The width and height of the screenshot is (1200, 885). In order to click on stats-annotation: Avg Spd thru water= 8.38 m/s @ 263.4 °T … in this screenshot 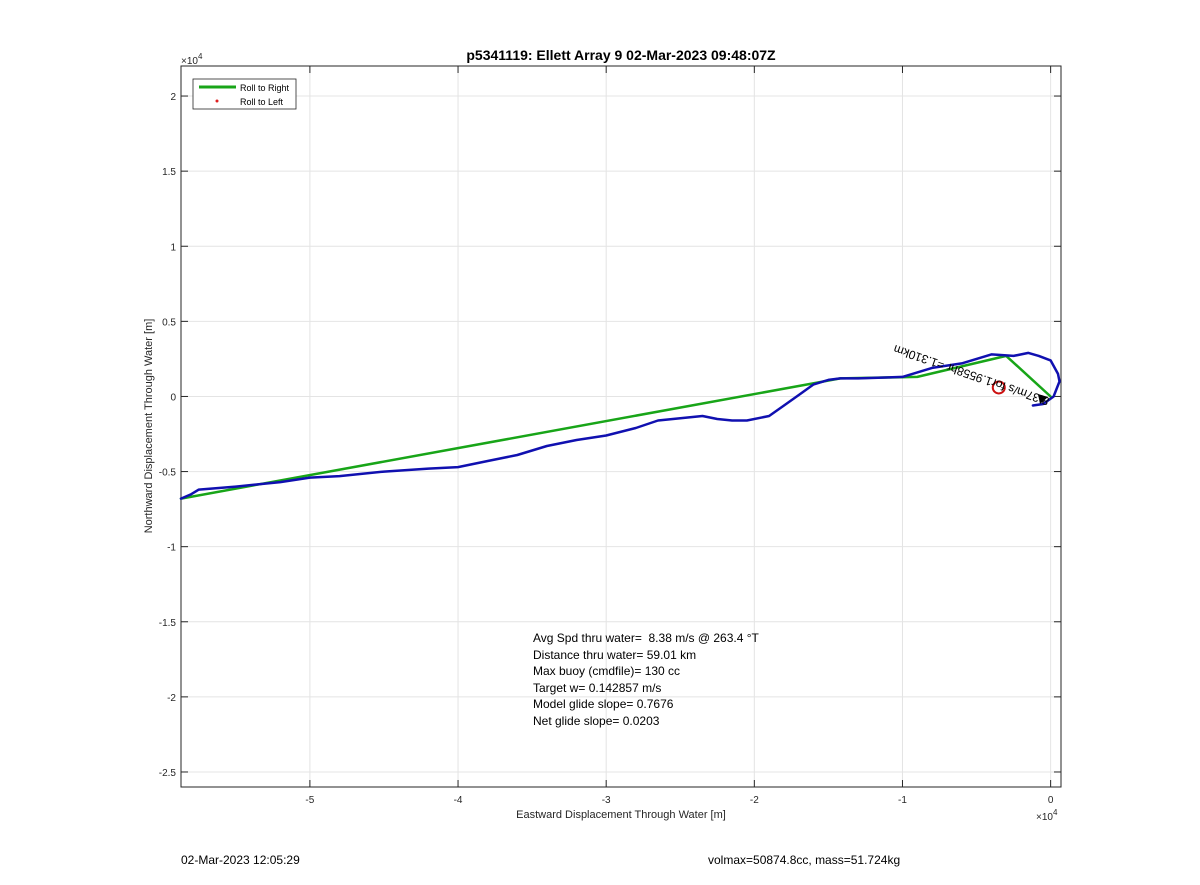, I will do `click(646, 679)`.